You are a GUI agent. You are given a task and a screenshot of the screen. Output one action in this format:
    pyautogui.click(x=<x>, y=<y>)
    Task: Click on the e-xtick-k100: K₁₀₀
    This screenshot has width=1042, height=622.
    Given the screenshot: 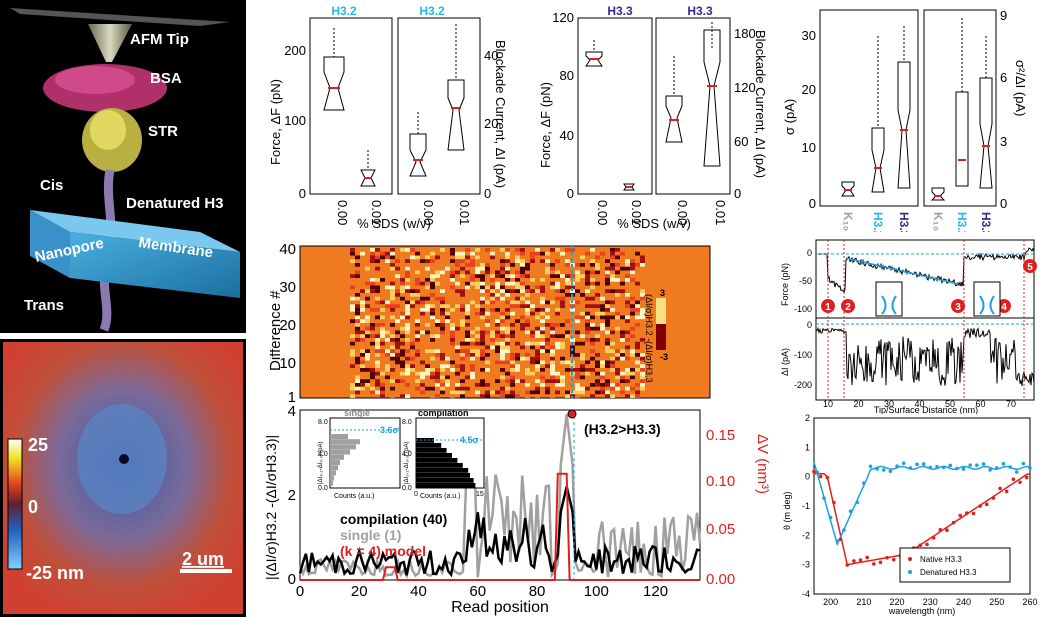 What is the action you would take?
    pyautogui.click(x=938, y=222)
    